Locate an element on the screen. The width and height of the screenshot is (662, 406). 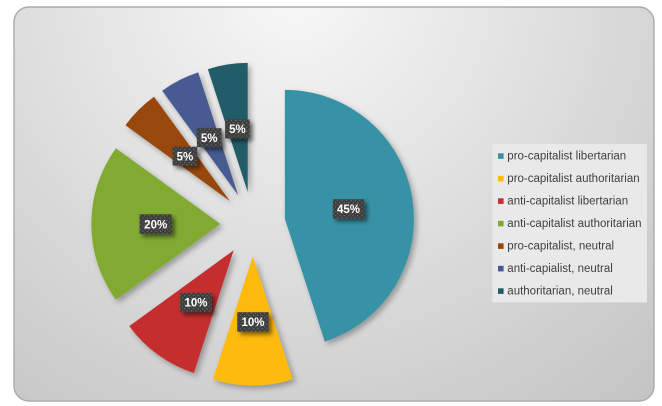
svg-text: authoritarian, neutral is located at coordinates (559, 292).